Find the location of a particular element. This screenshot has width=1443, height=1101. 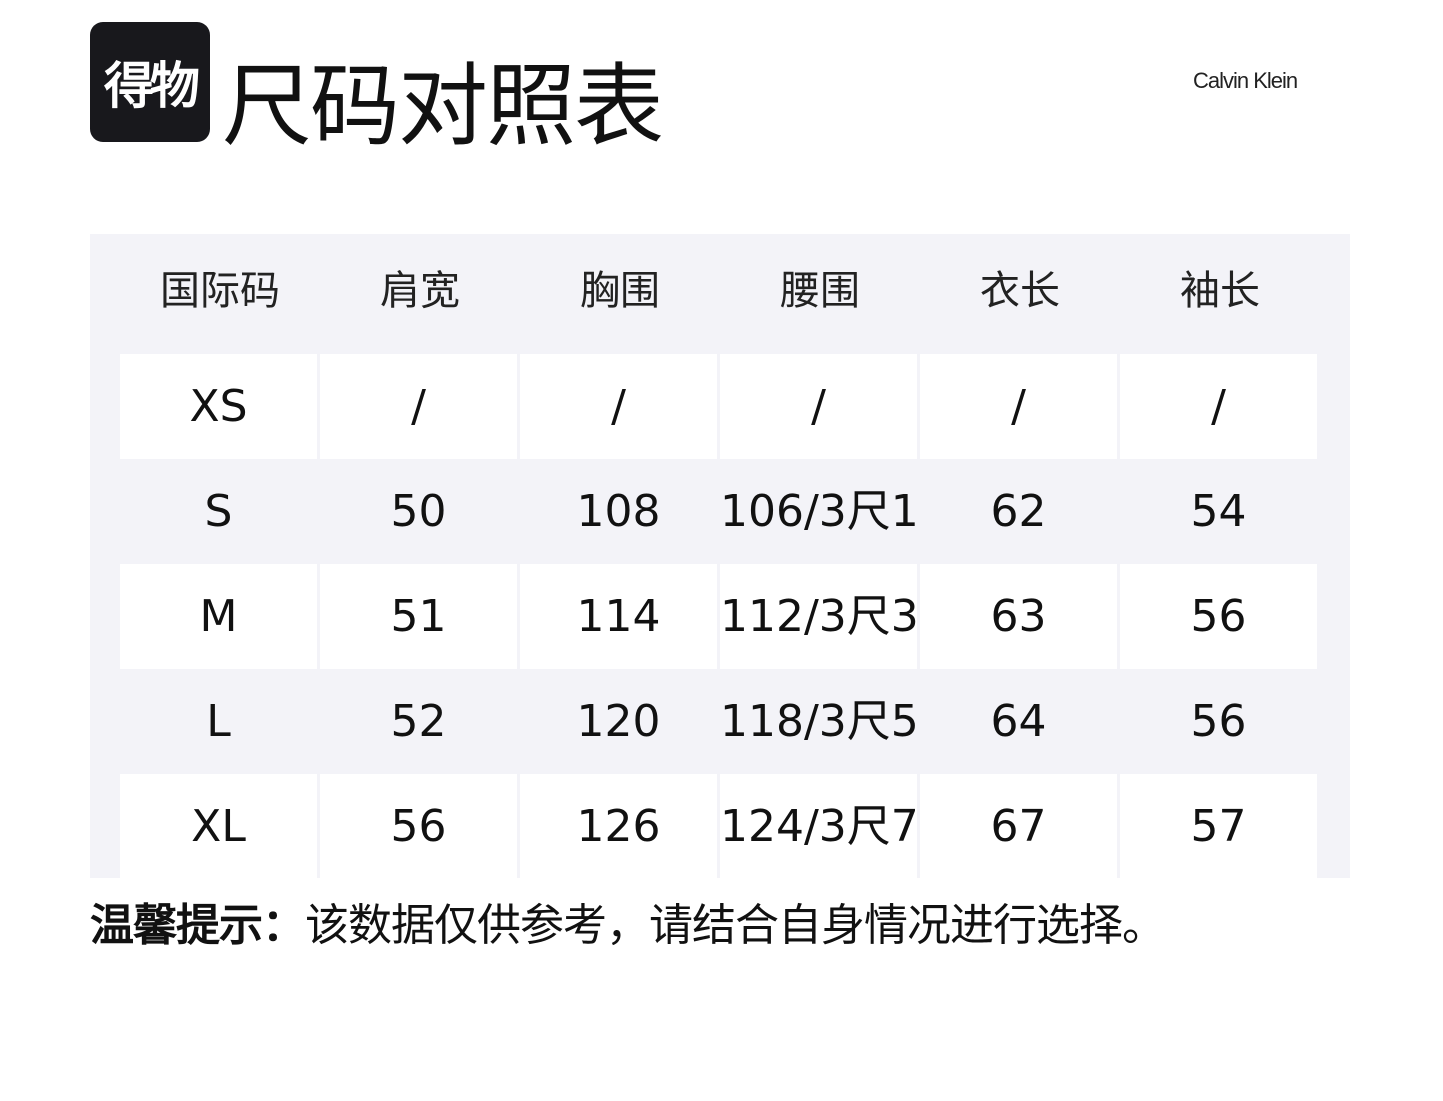

table-row: XS / / / / / is located at coordinates (720, 406).